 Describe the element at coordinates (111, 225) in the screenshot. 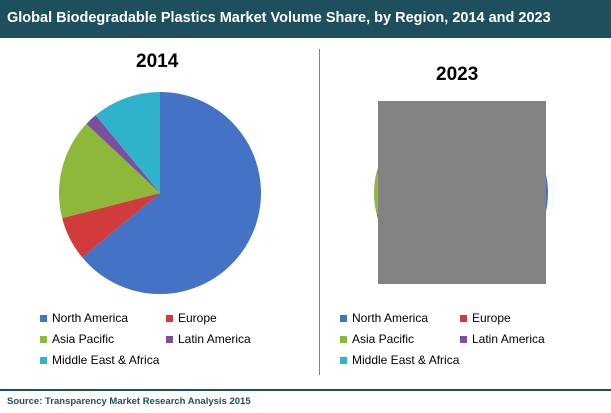

I see `pie-slice-europe` at that location.